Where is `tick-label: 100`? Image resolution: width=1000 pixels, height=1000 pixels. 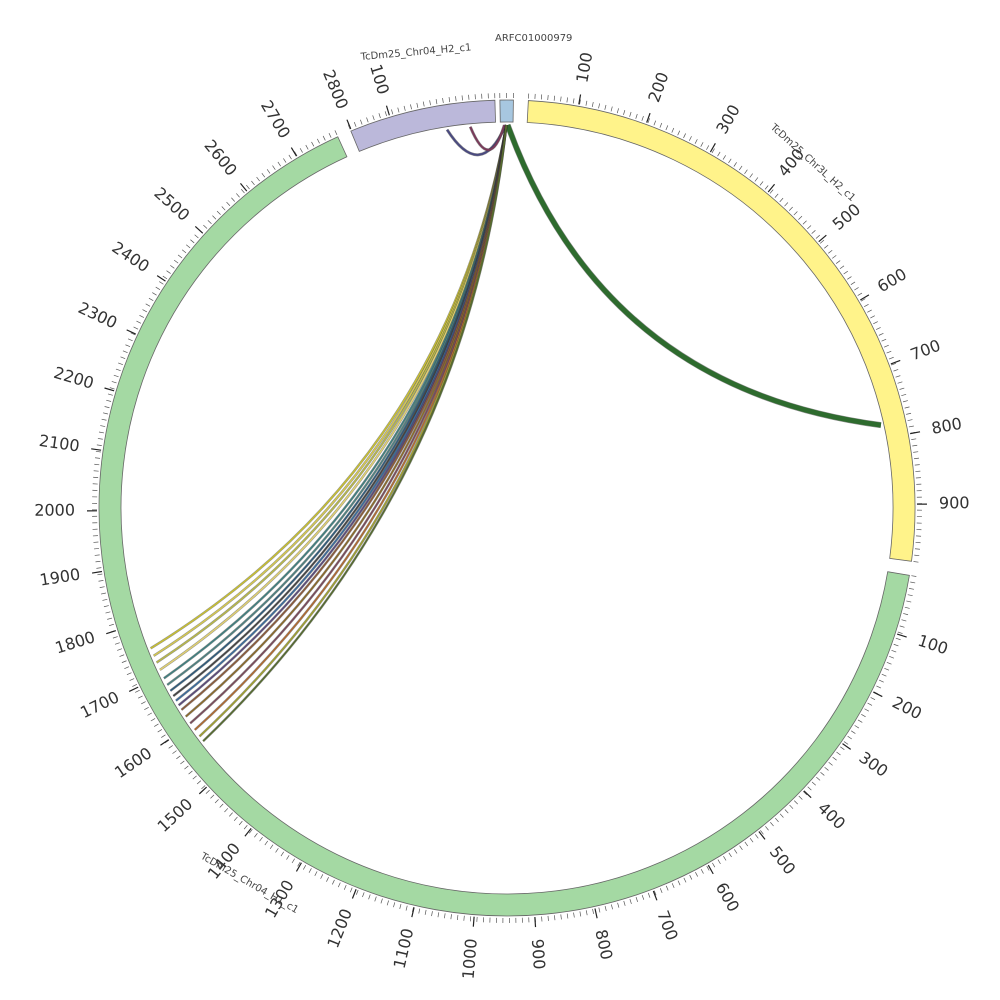 tick-label: 100 is located at coordinates (584, 67).